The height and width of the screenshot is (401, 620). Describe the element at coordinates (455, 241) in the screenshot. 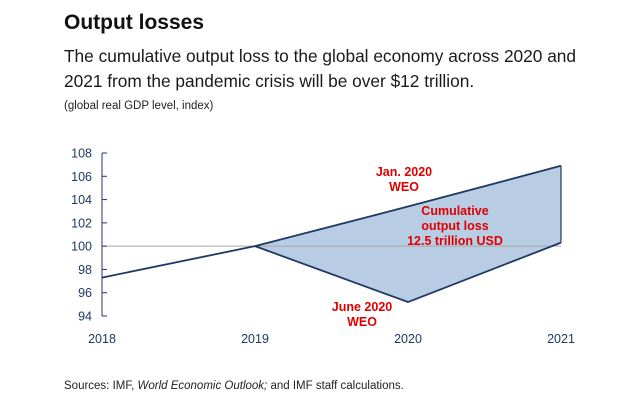

I see `annotation-loss-3: 12.5 trillion USD` at that location.